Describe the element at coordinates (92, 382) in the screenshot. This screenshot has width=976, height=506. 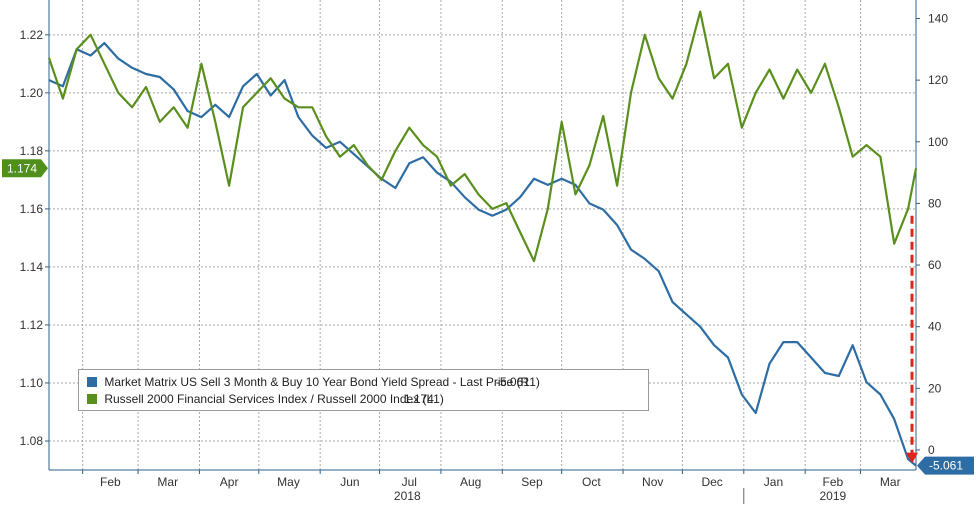
I see `legend-swatch-blue` at that location.